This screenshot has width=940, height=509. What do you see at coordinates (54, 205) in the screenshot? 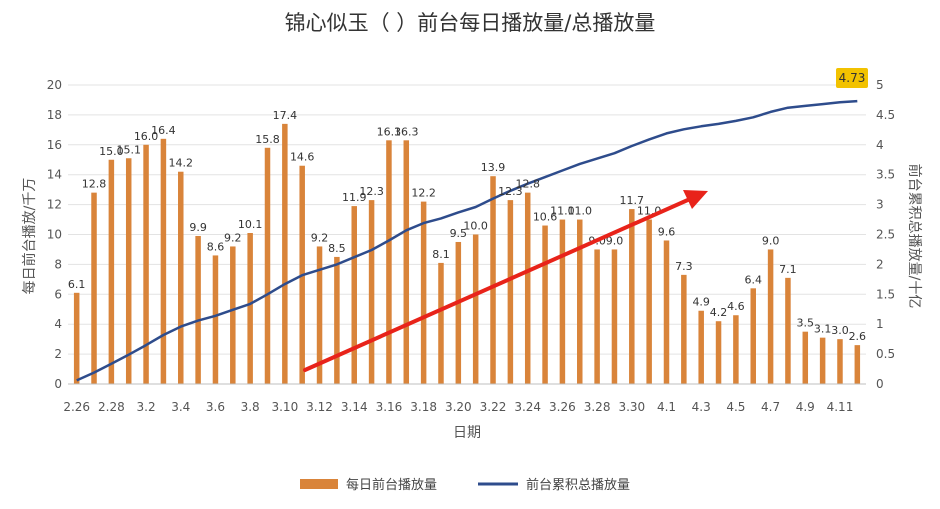
I see `y-left-tick-label: 12` at bounding box center [54, 205].